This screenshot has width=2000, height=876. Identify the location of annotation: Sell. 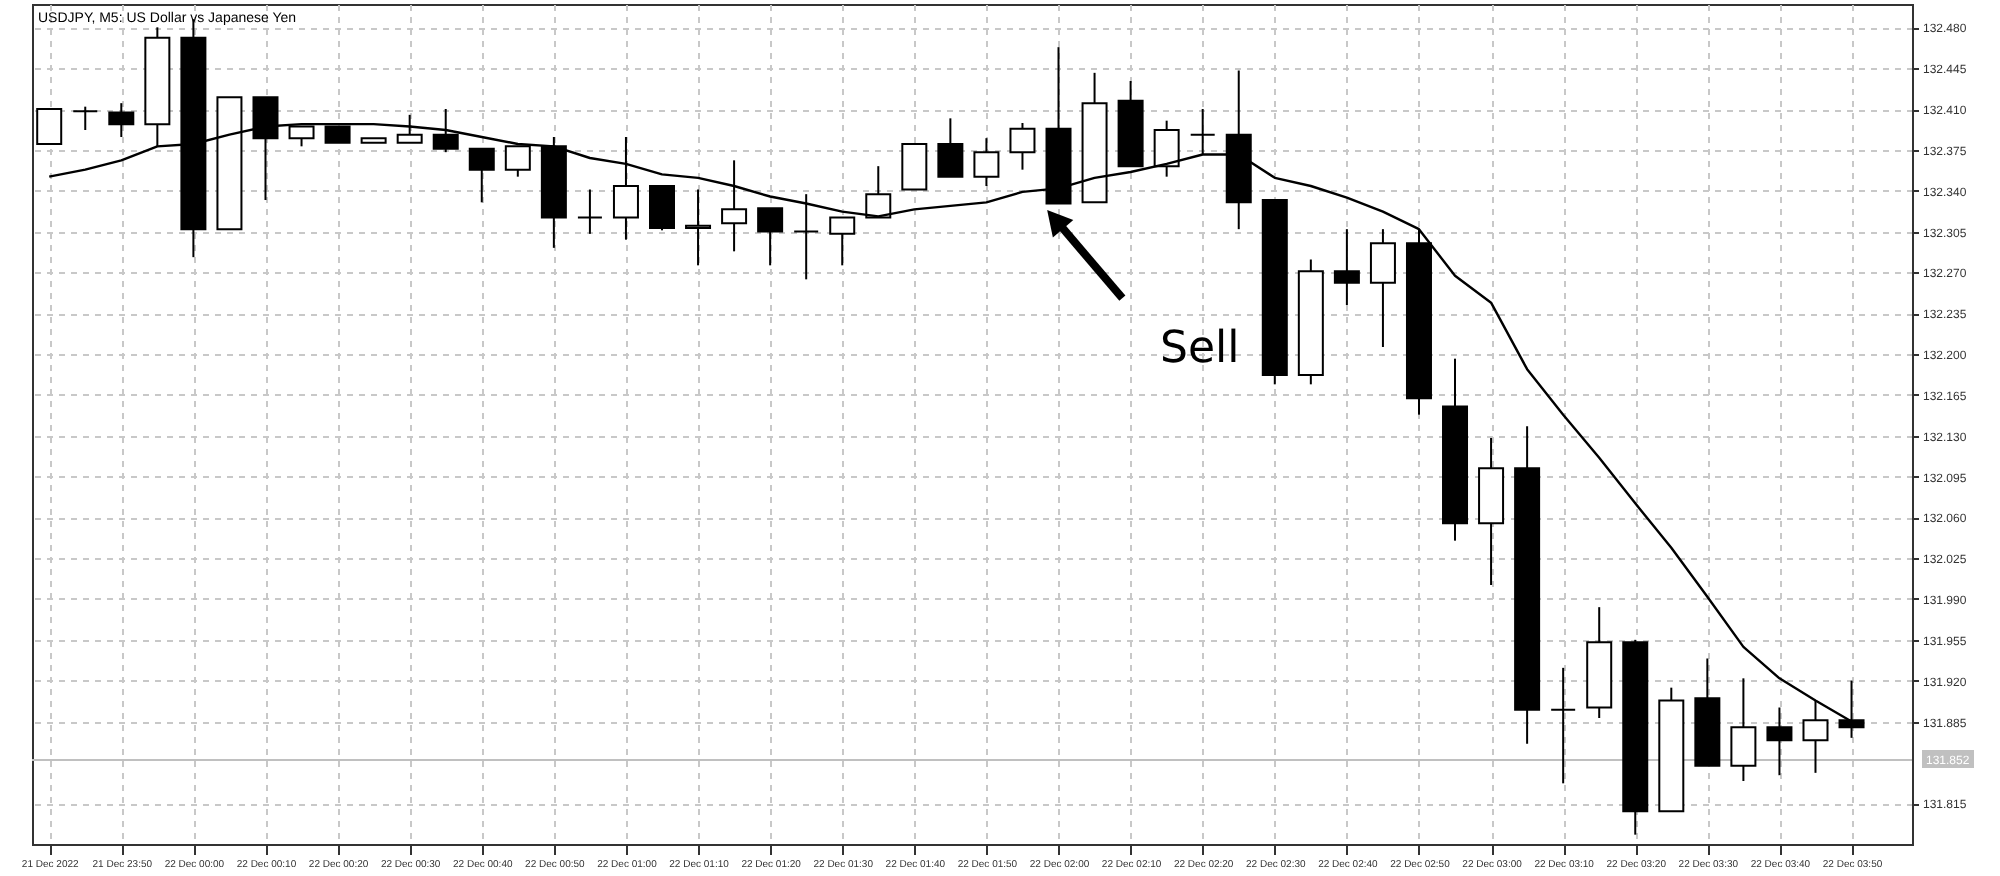
(1200, 349).